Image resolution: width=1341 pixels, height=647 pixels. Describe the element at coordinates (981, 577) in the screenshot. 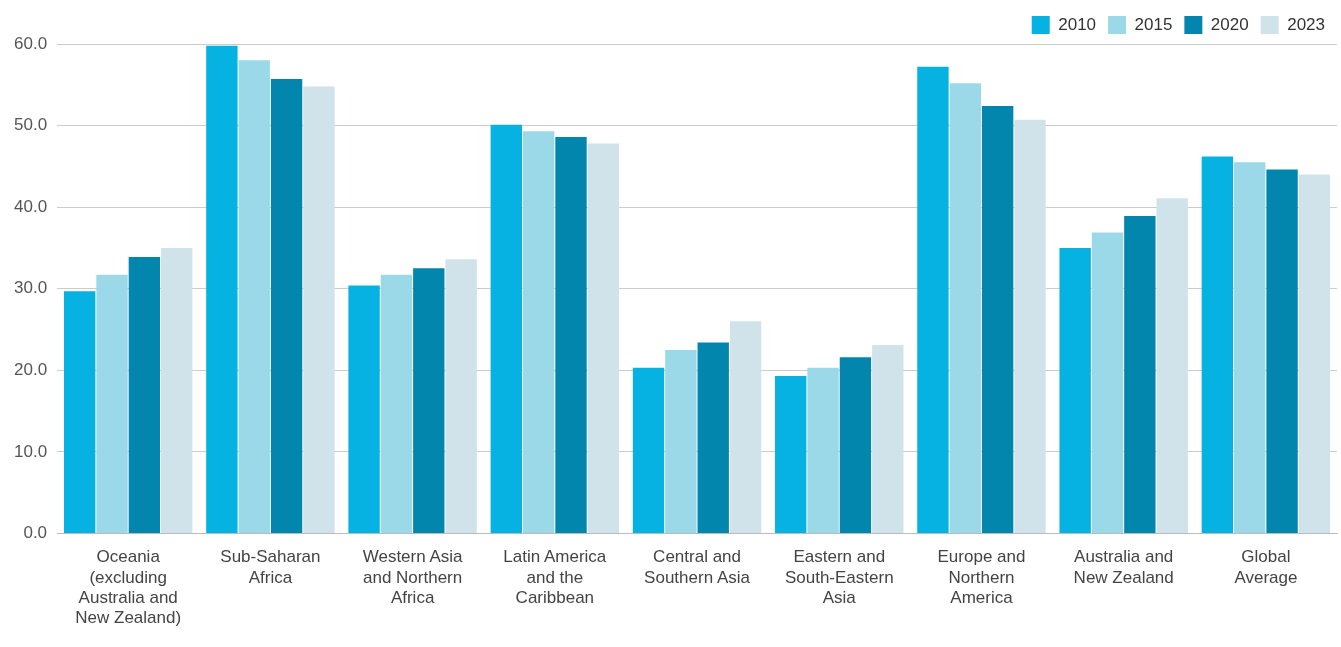

I see `x-tick-label: Europe and Northern America` at that location.